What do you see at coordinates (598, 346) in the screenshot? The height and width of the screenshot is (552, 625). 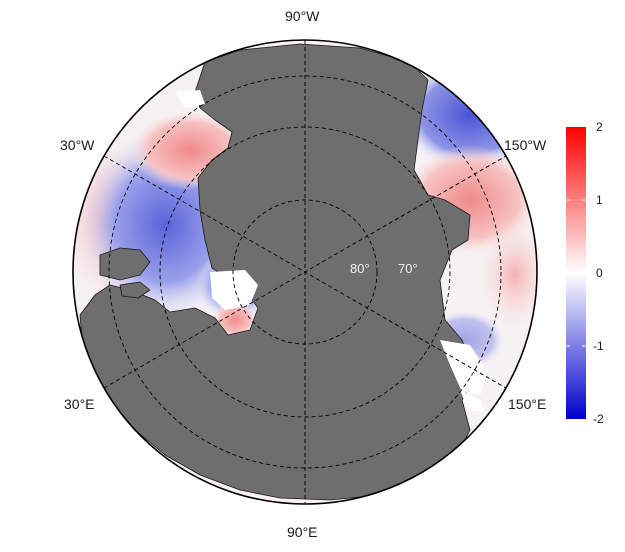 I see `colorbar-tick-neg1: -1` at bounding box center [598, 346].